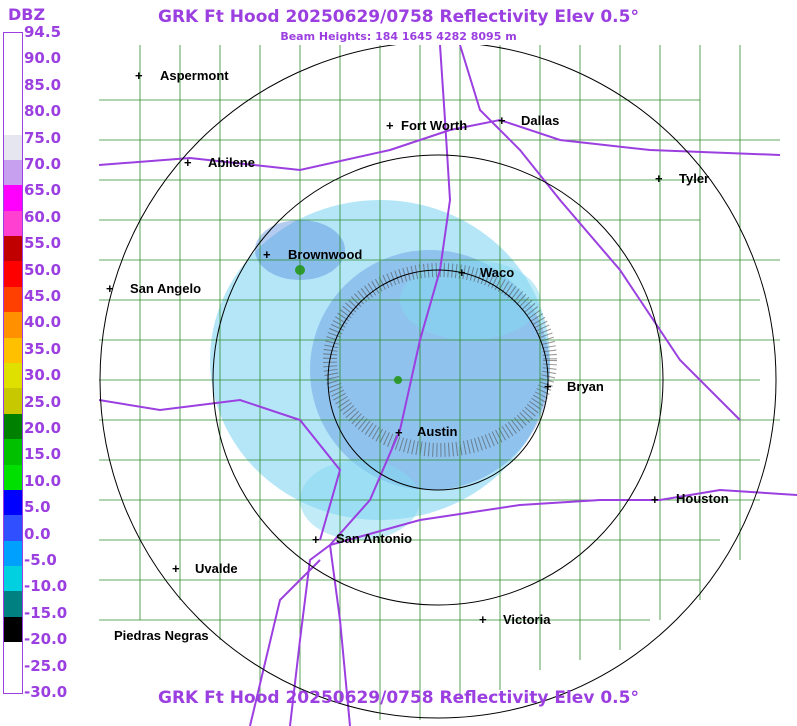 Image resolution: width=797 pixels, height=726 pixels. I want to click on city-label-houston: Houston, so click(702, 498).